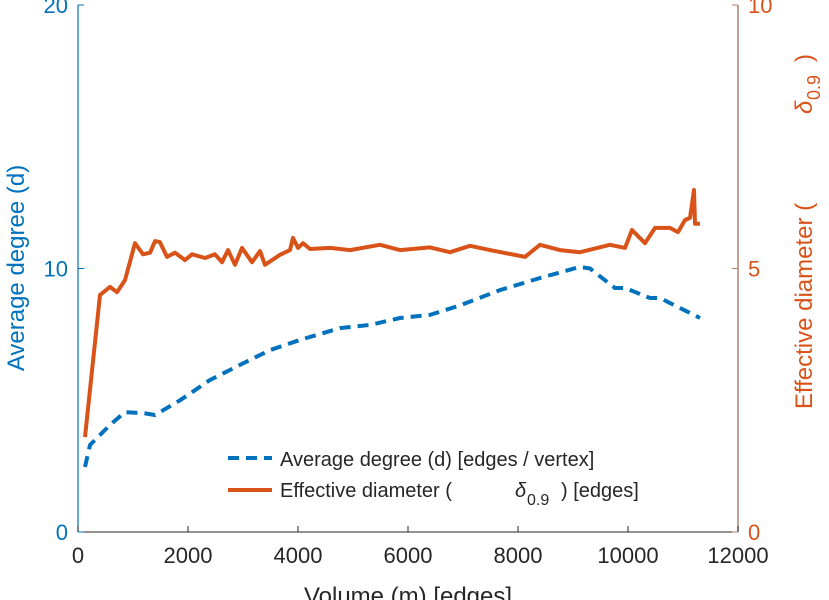  What do you see at coordinates (804, 58) in the screenshot?
I see `right-y-axis-label-close: )` at bounding box center [804, 58].